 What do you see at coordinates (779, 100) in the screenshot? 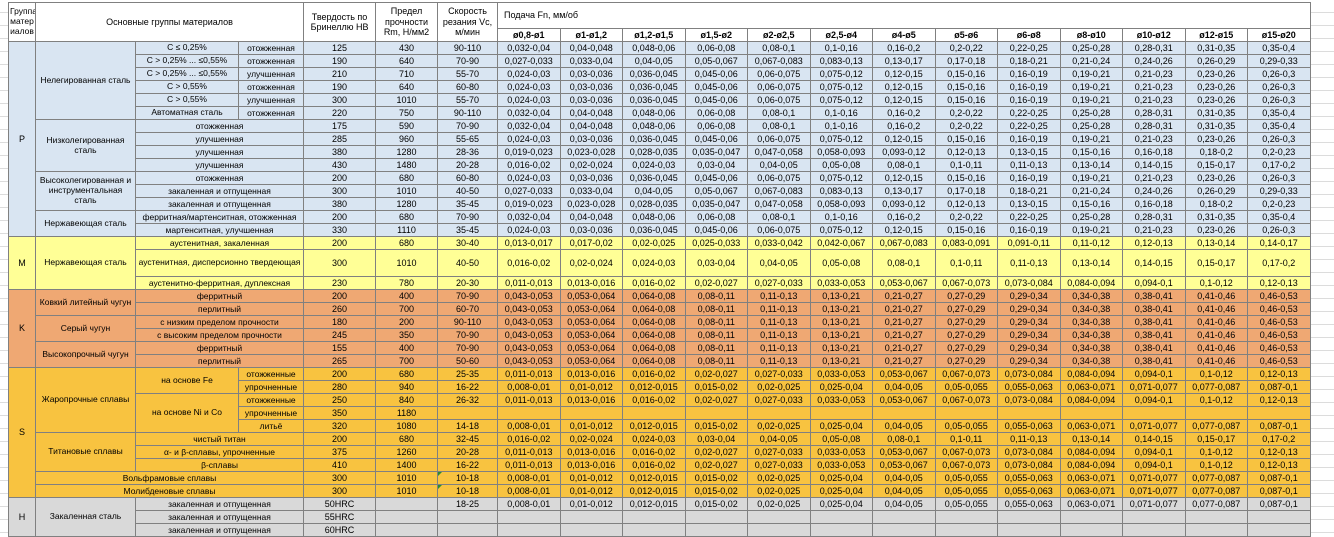
I see `cell-feed: 0,06-0,075` at bounding box center [779, 100].